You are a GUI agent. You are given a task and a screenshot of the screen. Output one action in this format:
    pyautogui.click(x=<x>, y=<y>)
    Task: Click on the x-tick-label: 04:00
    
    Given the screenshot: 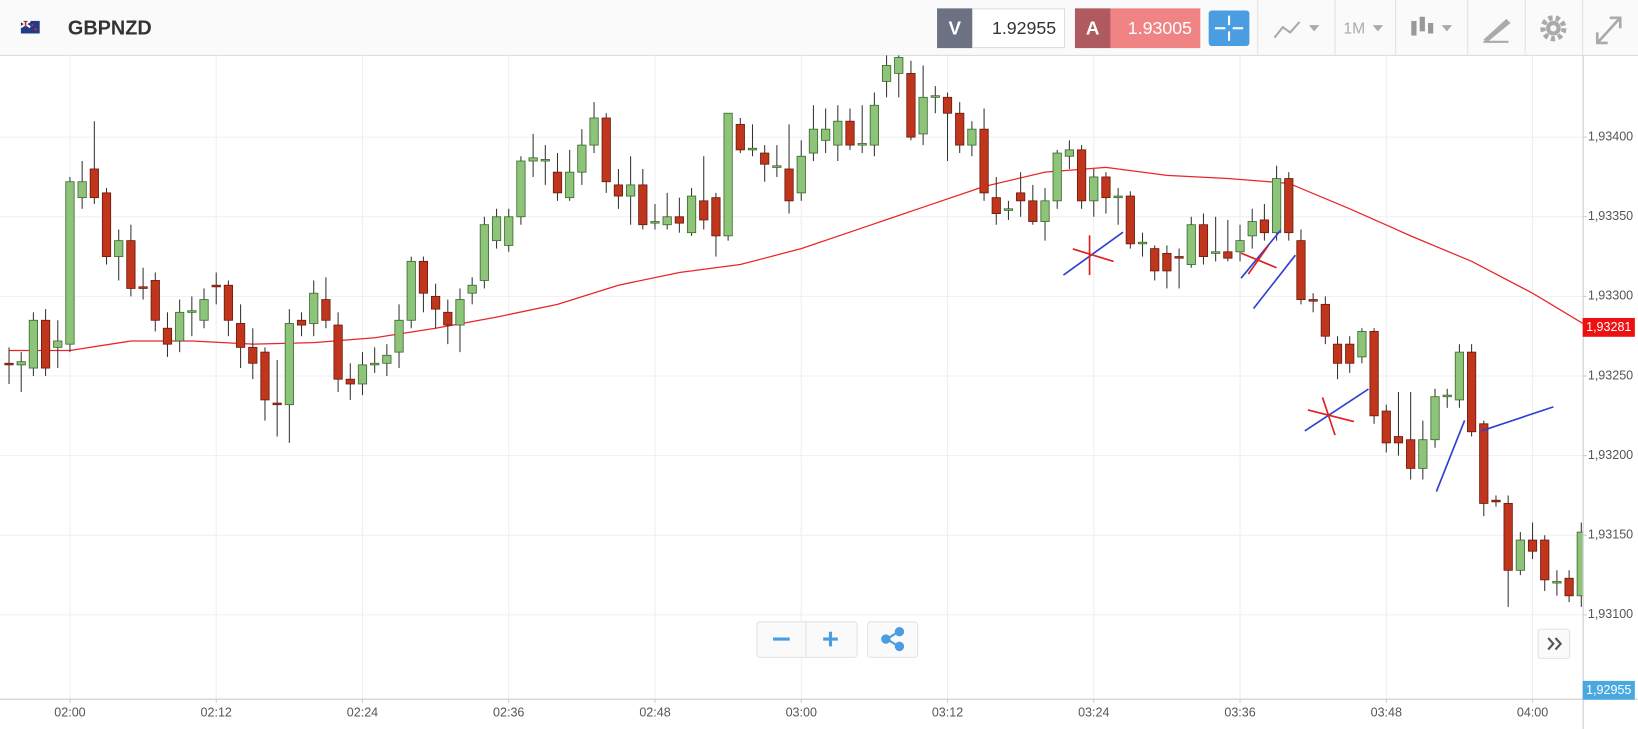 What is the action you would take?
    pyautogui.click(x=1532, y=713)
    